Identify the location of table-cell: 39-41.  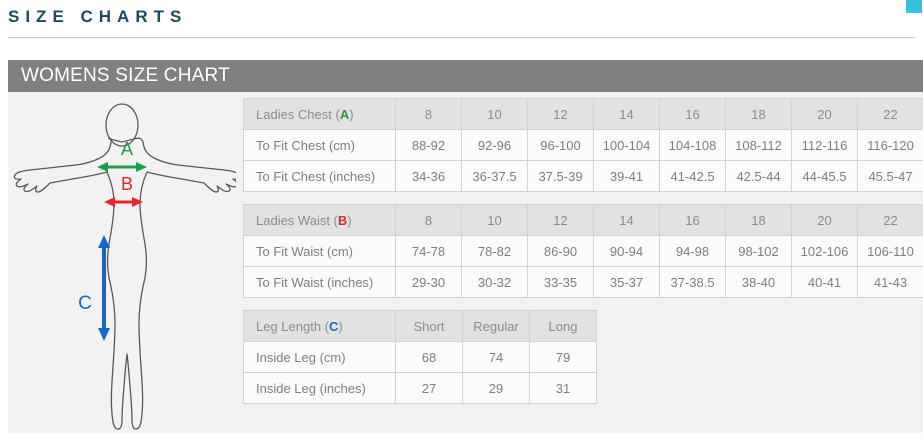
(626, 176).